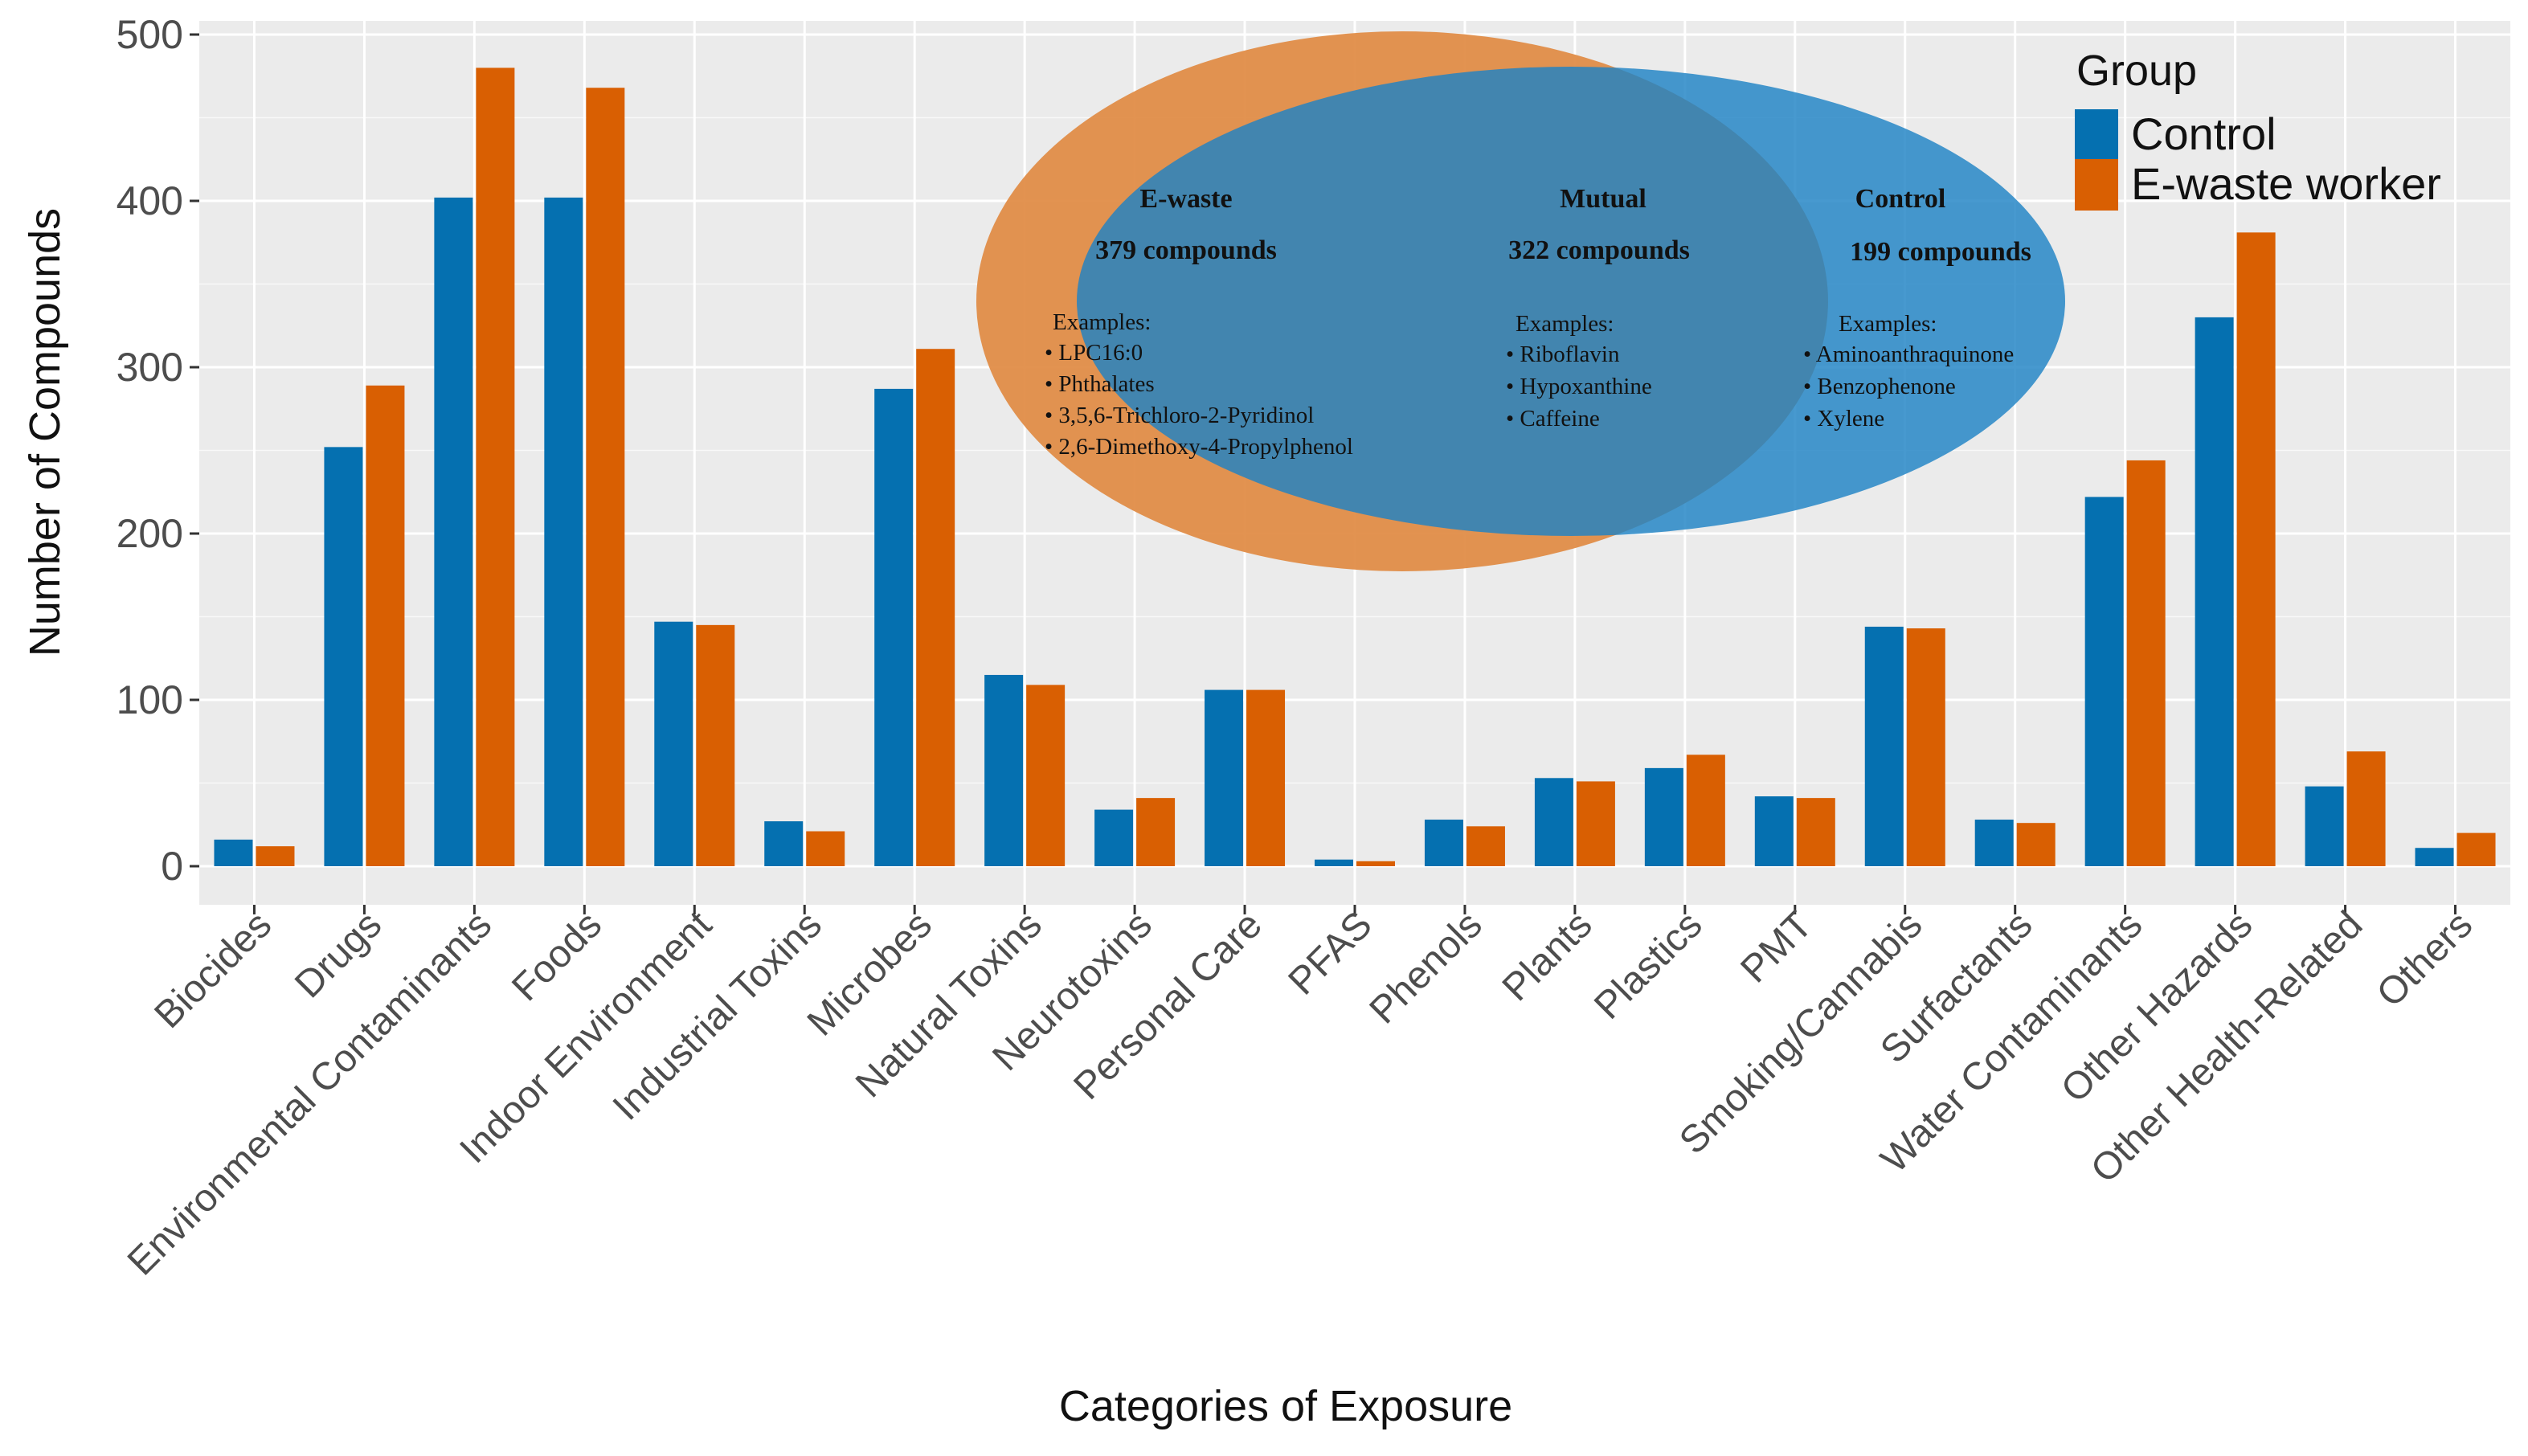 This screenshot has width=2528, height=1456. Describe the element at coordinates (2157, 1006) in the screenshot. I see `x-tick-label: Other Hazards` at that location.